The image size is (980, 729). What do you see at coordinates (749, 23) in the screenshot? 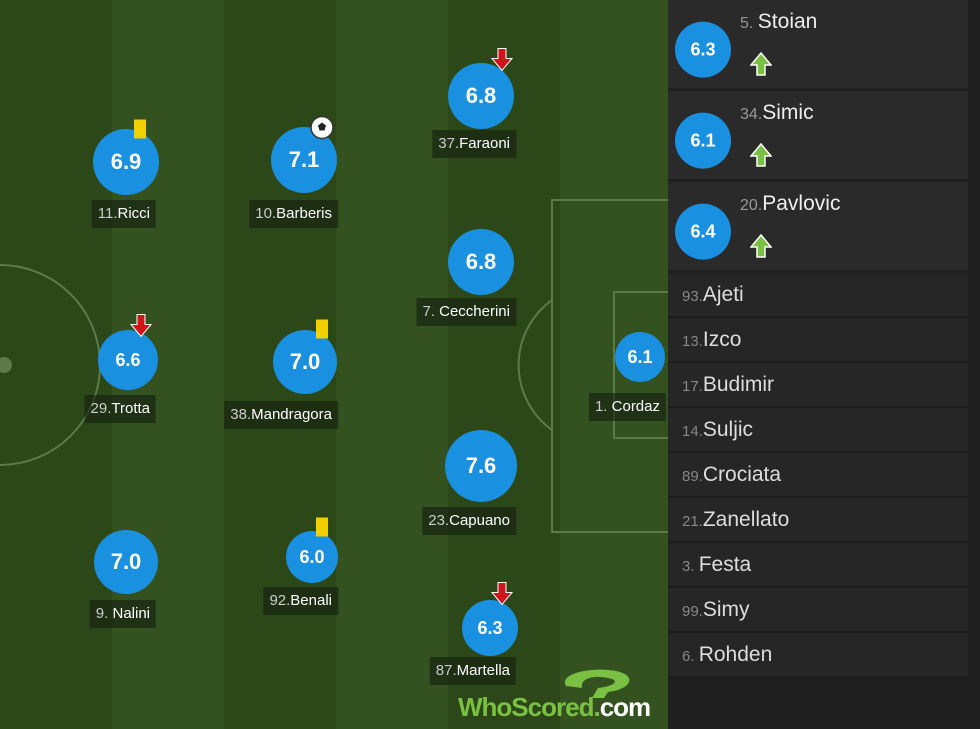
I see `shirt-number: 5.` at bounding box center [749, 23].